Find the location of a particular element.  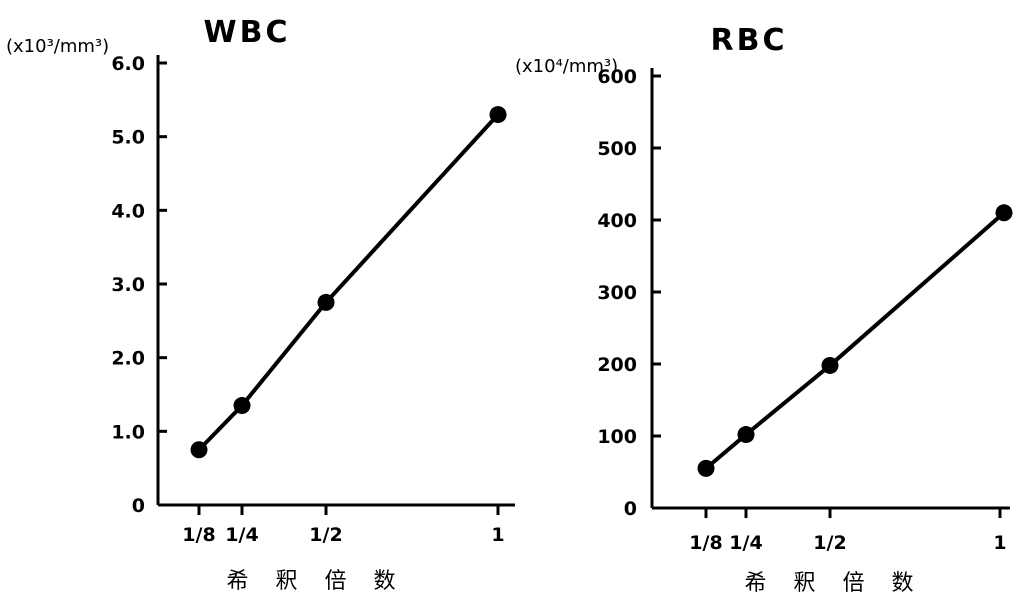

y-tick-label: 300 is located at coordinates (617, 293).